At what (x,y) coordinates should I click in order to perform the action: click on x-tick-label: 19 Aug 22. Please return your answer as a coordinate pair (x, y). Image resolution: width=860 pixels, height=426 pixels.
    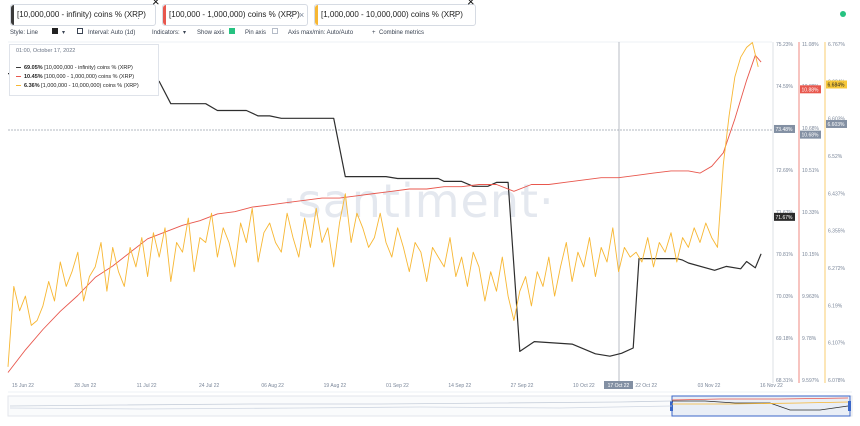
    Looking at the image, I should click on (335, 386).